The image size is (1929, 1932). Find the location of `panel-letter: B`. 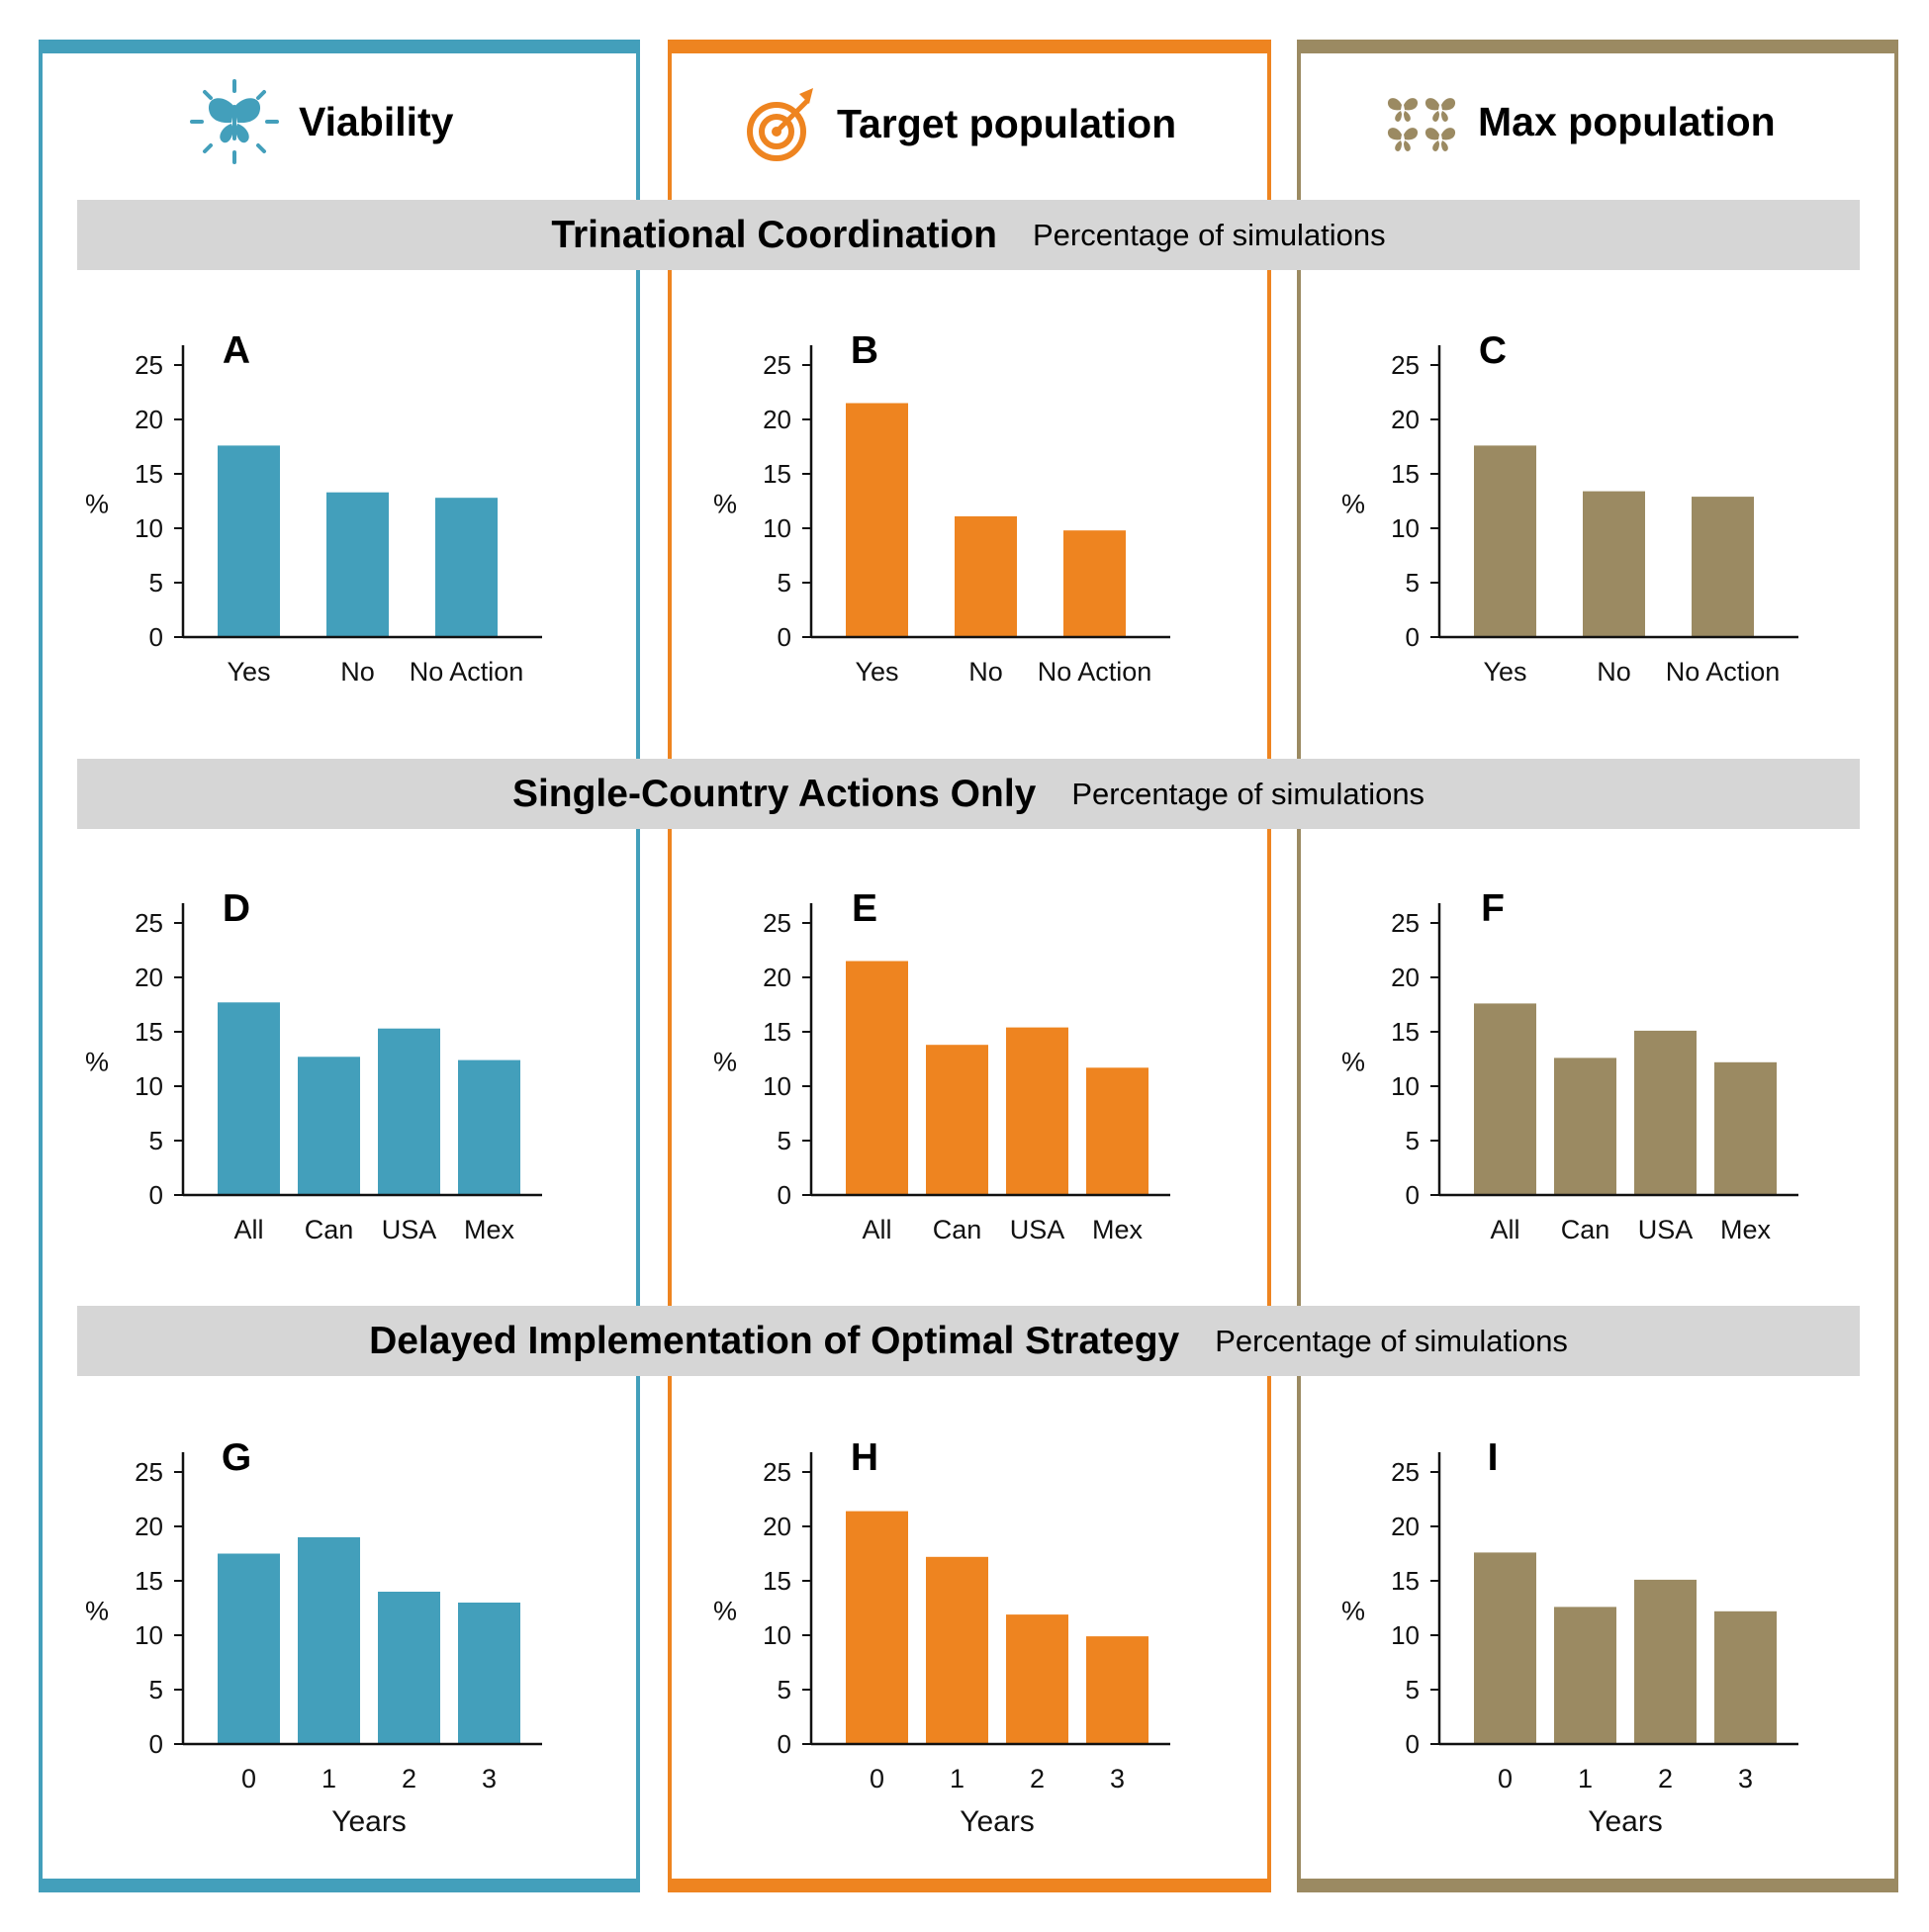

panel-letter: B is located at coordinates (864, 351).